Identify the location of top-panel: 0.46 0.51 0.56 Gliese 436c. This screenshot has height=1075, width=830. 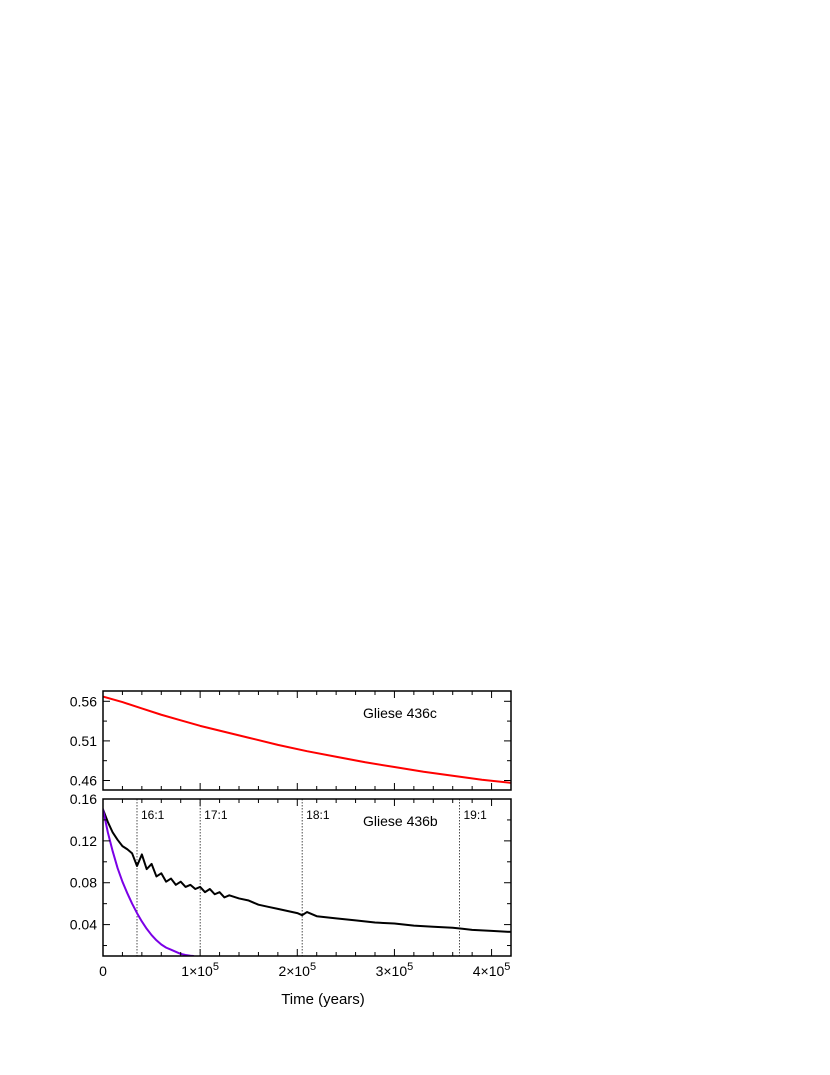
(291, 740).